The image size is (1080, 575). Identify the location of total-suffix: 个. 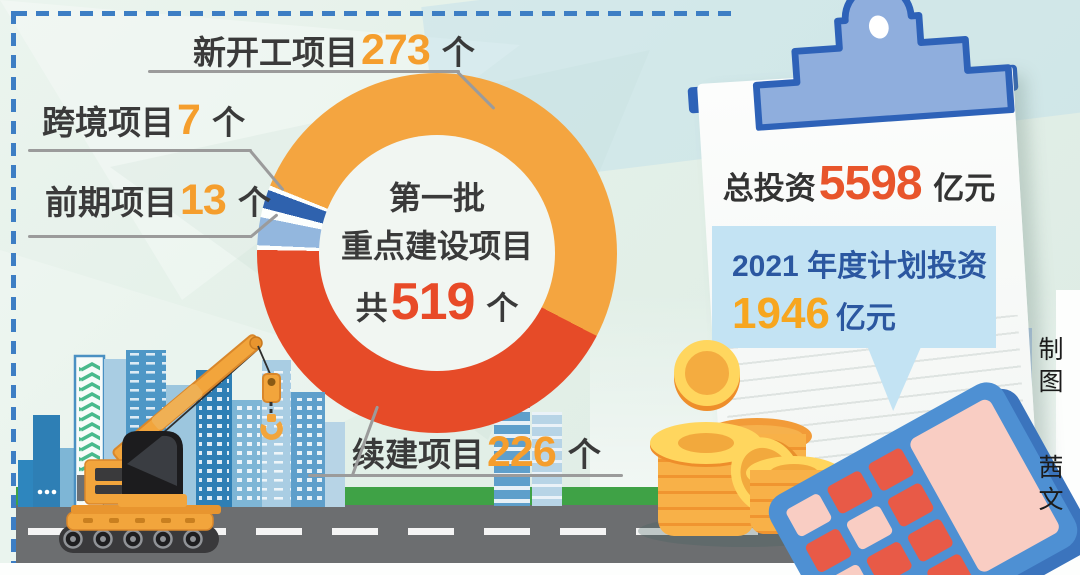
(498, 308).